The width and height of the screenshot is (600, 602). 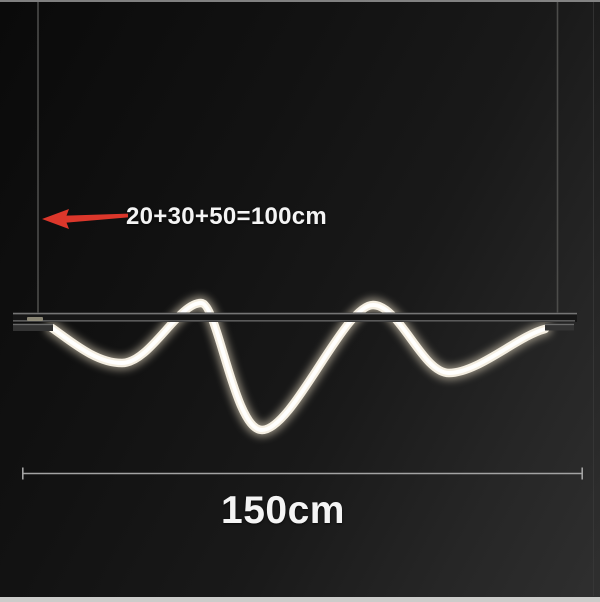 I want to click on cord-length-annotation: 20+30+50=100cm, so click(x=227, y=216).